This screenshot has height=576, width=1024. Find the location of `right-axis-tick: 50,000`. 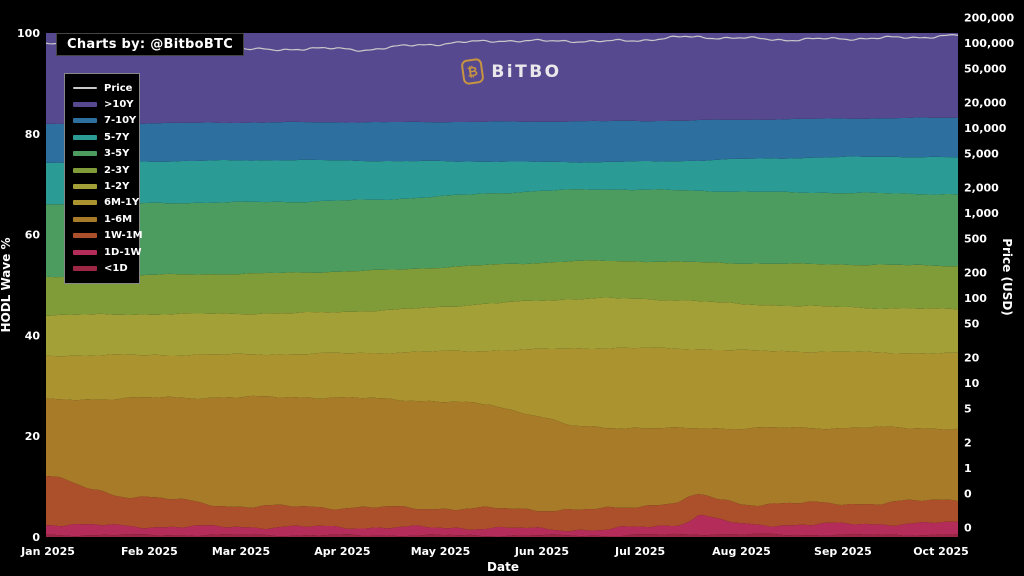

right-axis-tick: 50,000 is located at coordinates (985, 69).